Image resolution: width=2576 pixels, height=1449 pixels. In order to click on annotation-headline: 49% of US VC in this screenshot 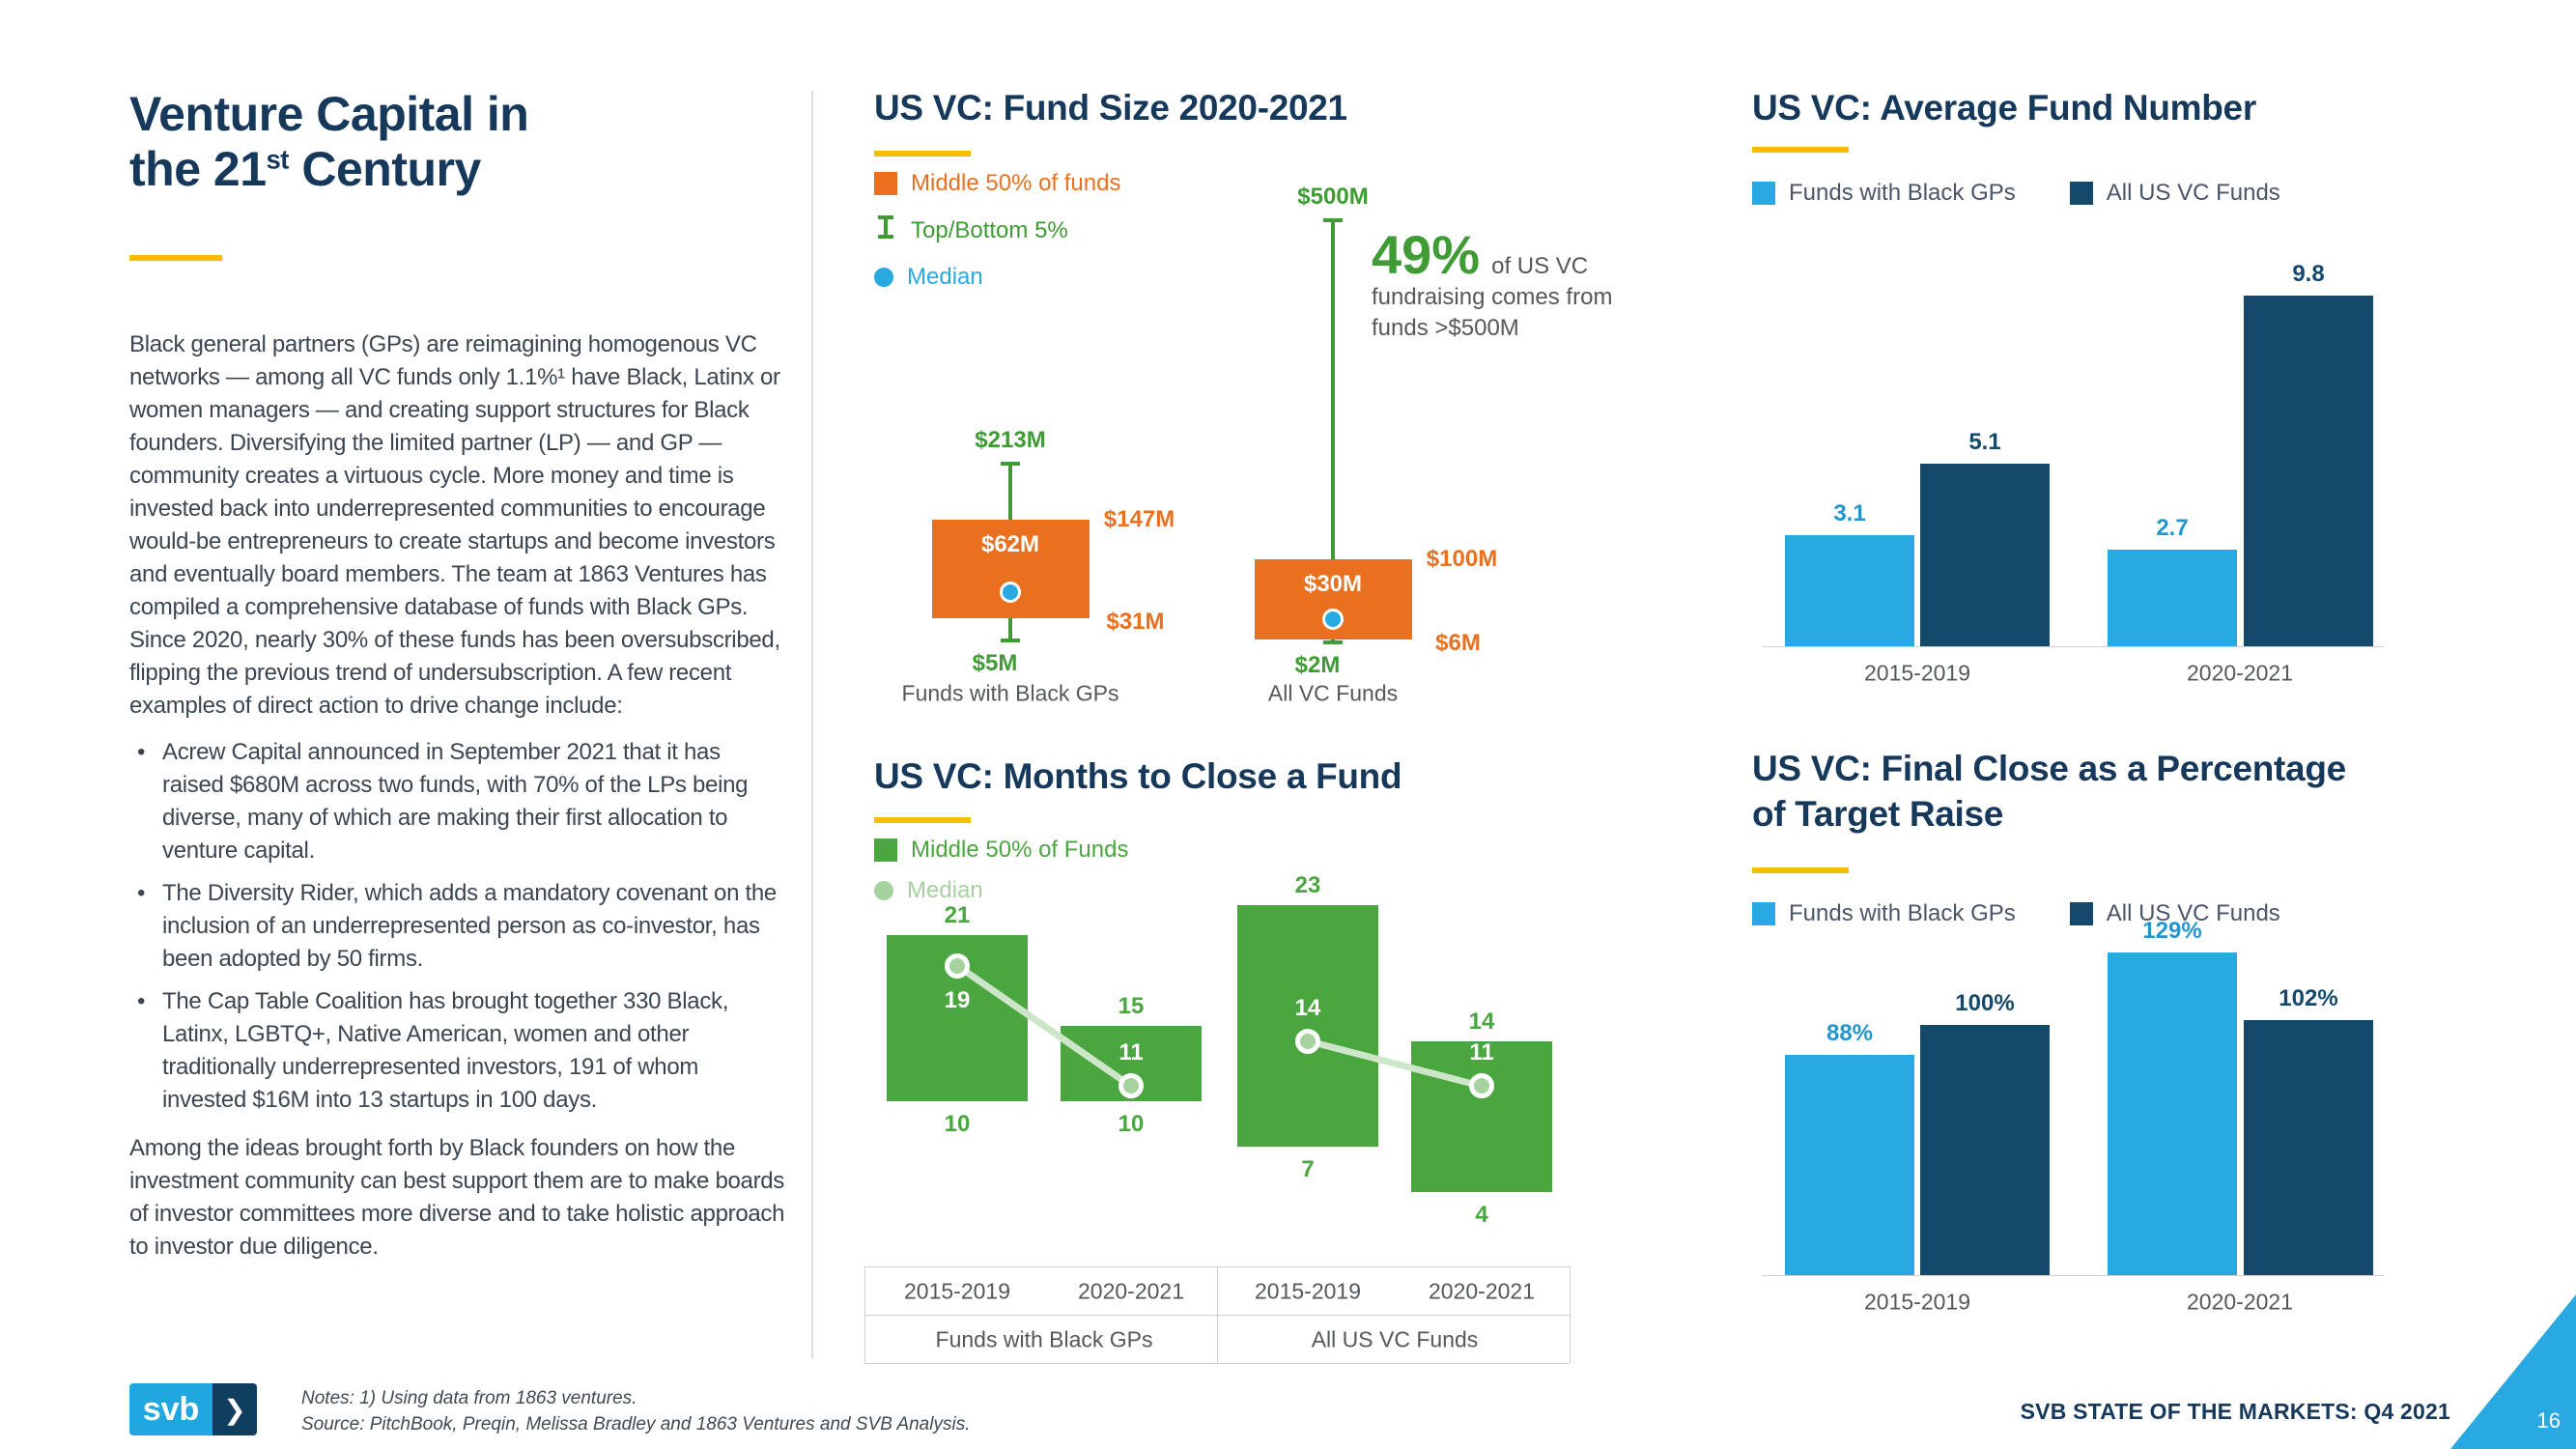, I will do `click(1531, 255)`.